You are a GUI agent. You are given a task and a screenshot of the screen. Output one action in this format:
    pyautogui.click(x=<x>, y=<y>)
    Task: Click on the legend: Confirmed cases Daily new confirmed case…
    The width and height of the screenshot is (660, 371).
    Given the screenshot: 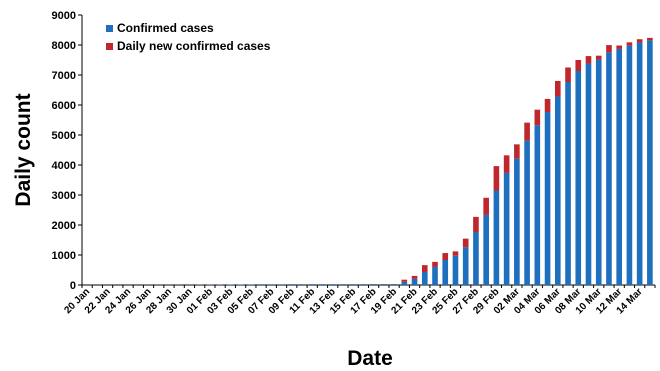 What is the action you would take?
    pyautogui.click(x=188, y=37)
    